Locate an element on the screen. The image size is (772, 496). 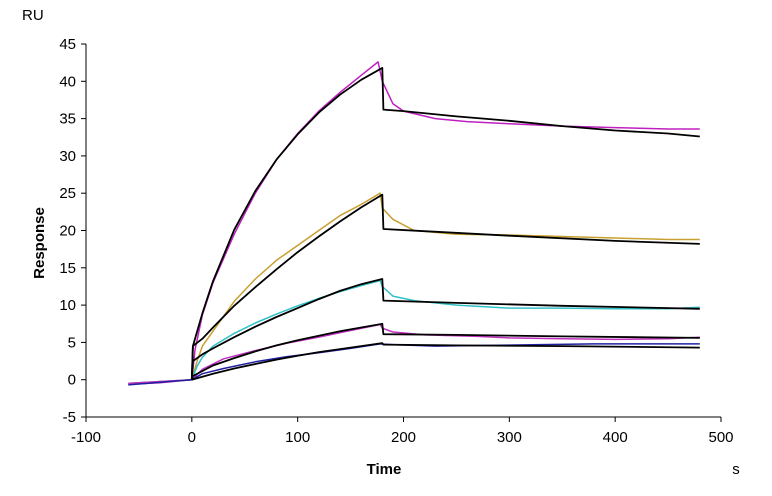
y-tick-label: 30 is located at coordinates (67, 156).